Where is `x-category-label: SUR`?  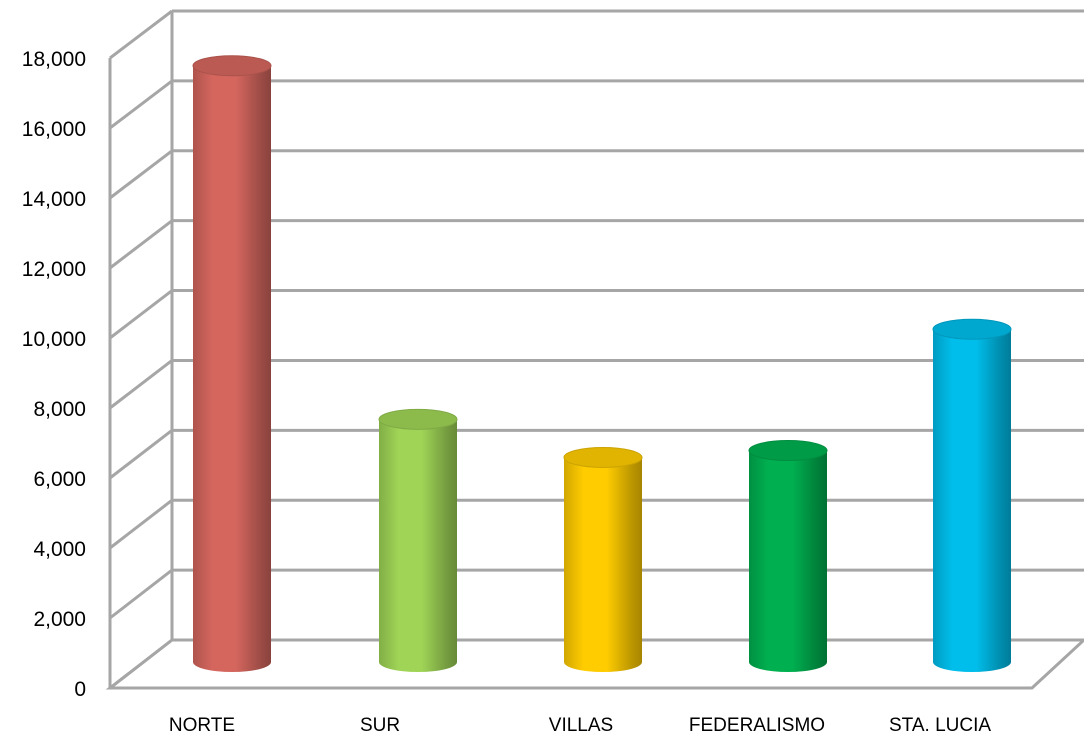
x-category-label: SUR is located at coordinates (380, 725).